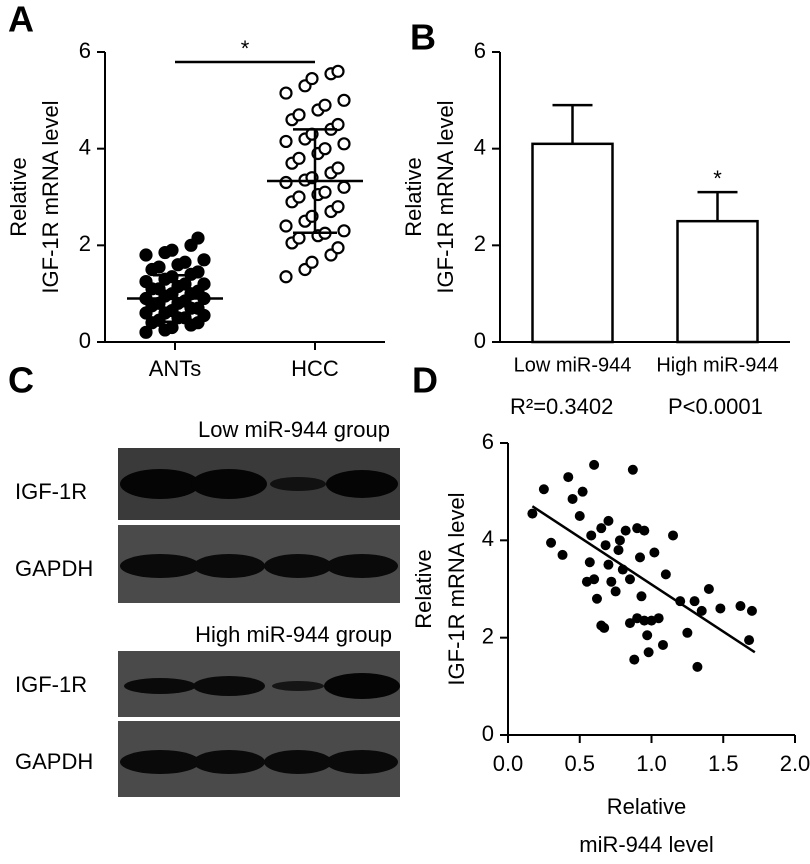 Image resolution: width=810 pixels, height=864 pixels. Describe the element at coordinates (573, 365) in the screenshot. I see `x-tick-label: Low miR-944` at that location.